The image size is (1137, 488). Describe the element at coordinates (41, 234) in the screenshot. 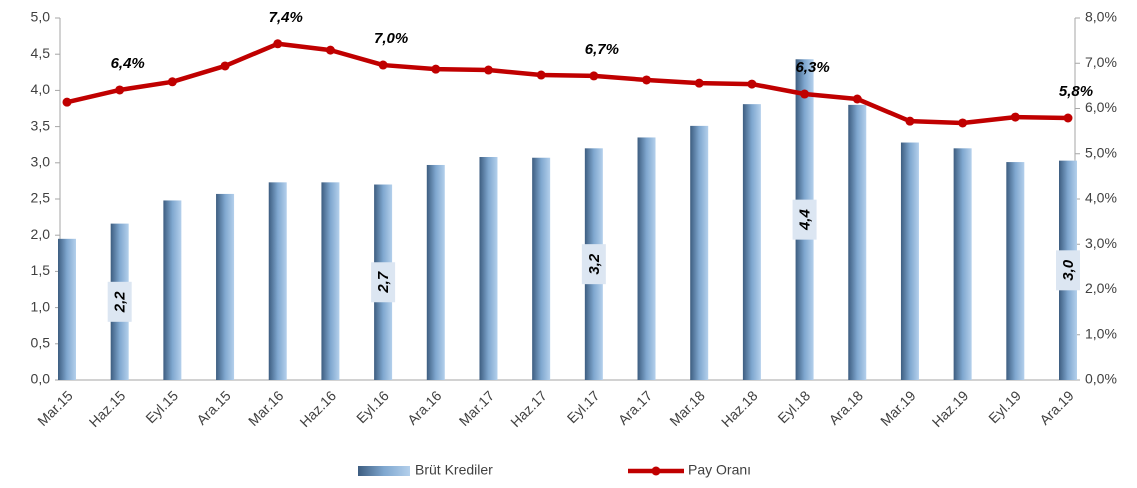

I see `y-tick-label: 2,0` at that location.